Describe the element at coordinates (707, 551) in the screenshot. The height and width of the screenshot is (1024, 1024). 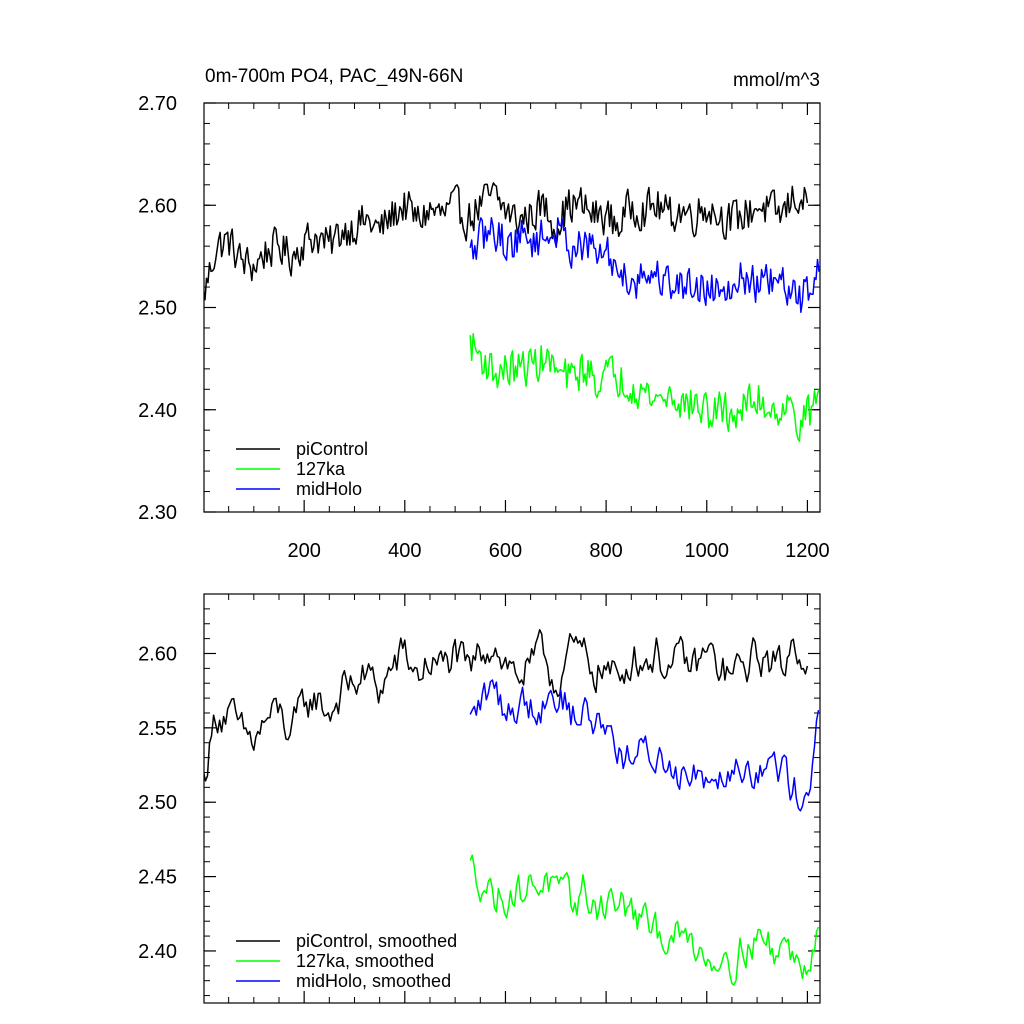
I see `x-tick-label: 1000` at that location.